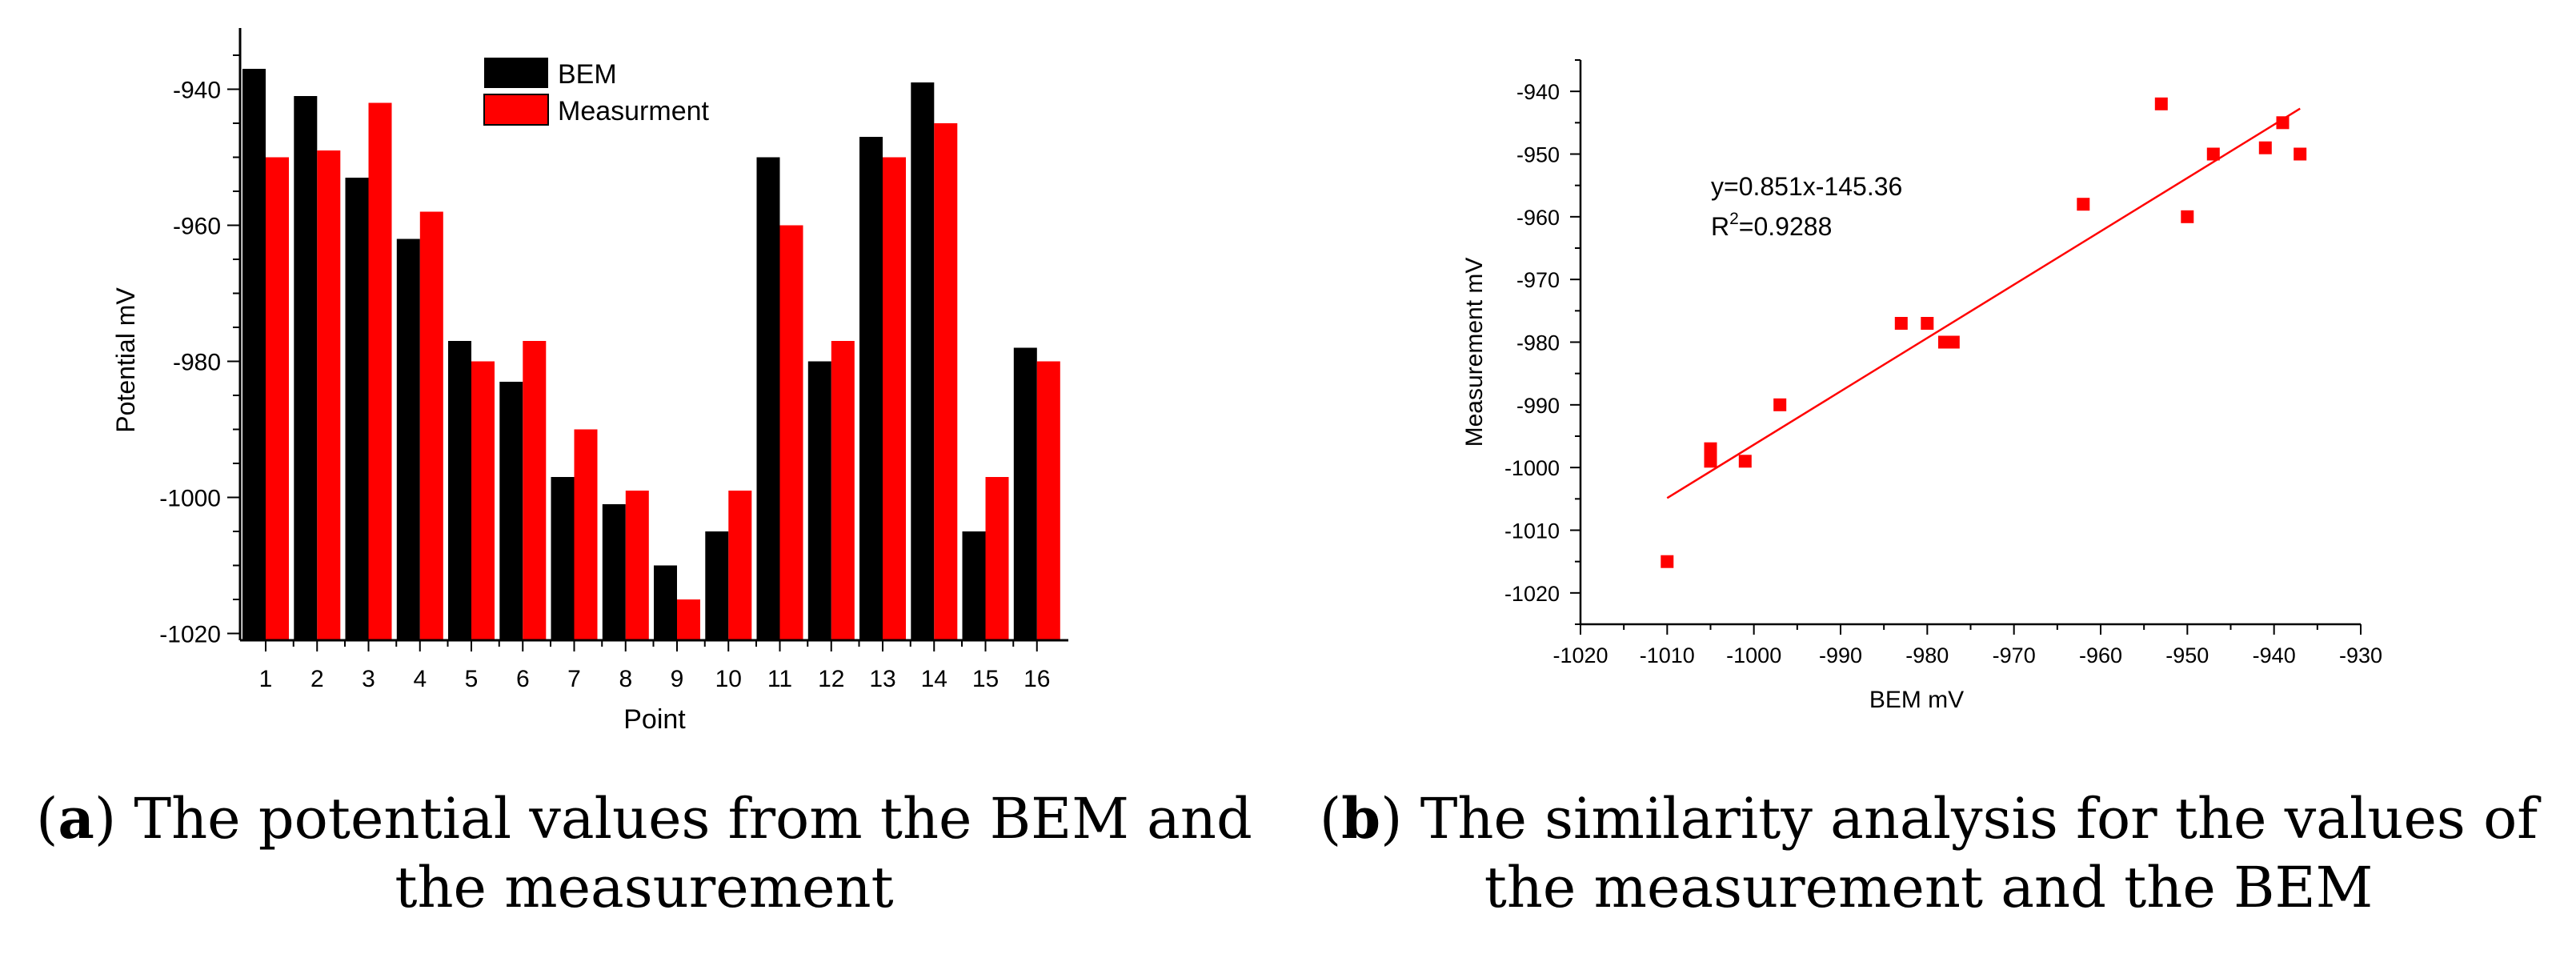  Describe the element at coordinates (1667, 655) in the screenshot. I see `x-tick-label: -1010` at that location.